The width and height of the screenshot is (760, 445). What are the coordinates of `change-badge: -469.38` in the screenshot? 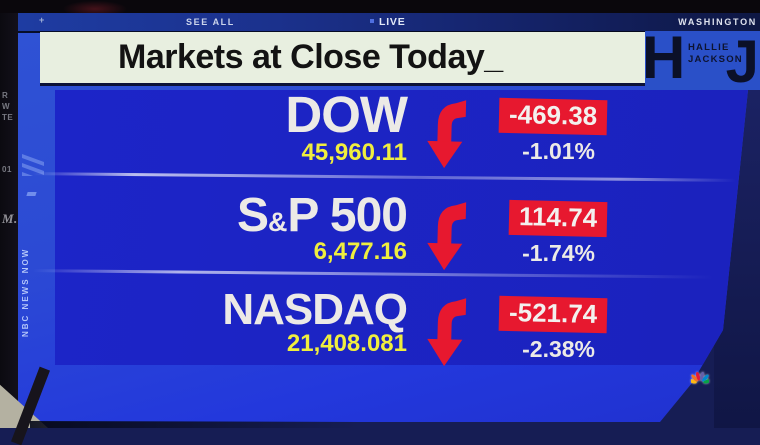 It's located at (553, 116).